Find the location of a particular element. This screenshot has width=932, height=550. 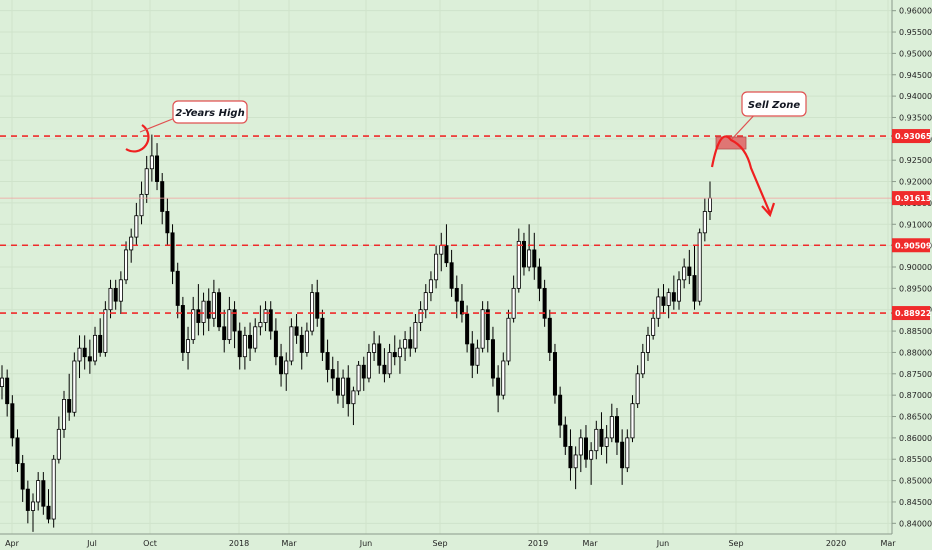

price-tick-label: 0.92000 is located at coordinates (915, 182).